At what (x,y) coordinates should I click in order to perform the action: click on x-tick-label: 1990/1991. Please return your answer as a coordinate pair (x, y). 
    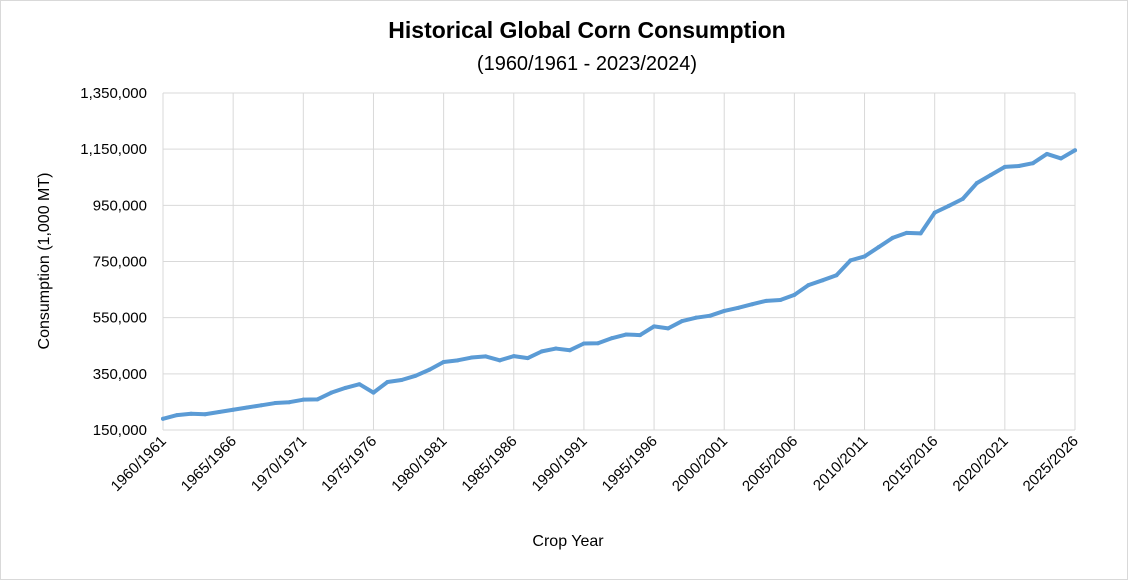
    Looking at the image, I should click on (560, 464).